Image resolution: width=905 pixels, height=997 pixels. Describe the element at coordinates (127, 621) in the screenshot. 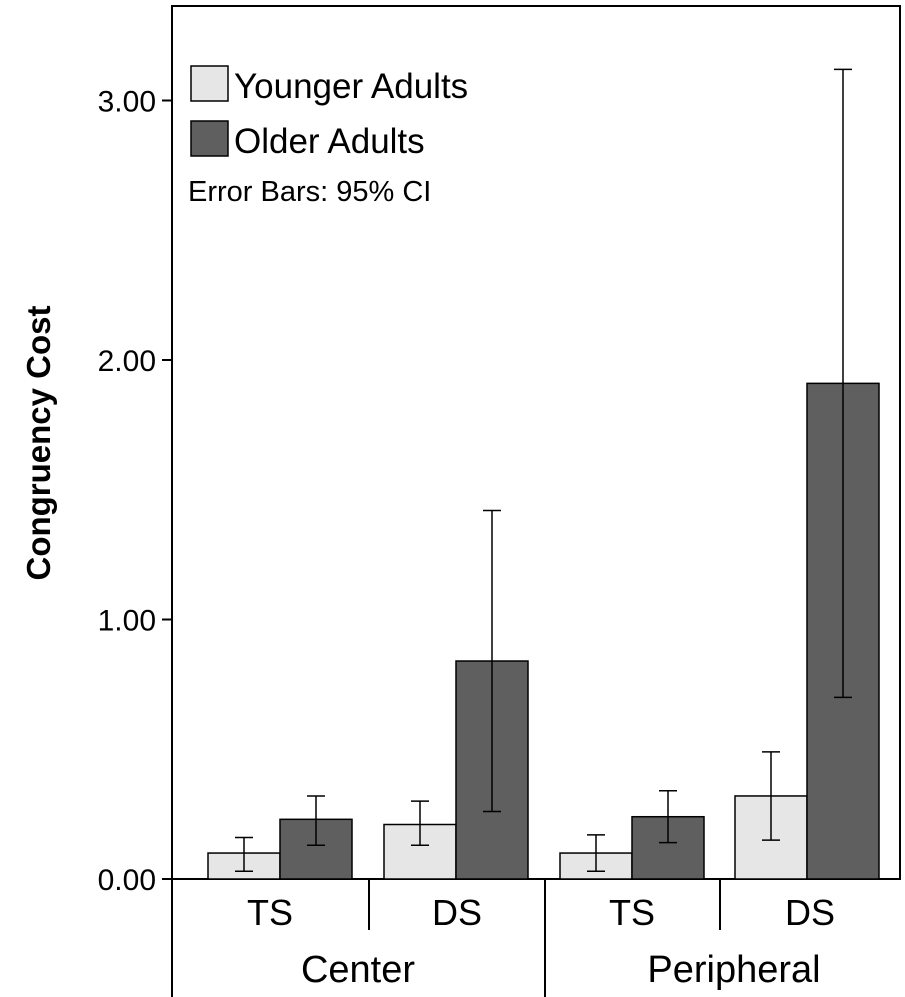

I see `y-tick-label: 1.00` at that location.